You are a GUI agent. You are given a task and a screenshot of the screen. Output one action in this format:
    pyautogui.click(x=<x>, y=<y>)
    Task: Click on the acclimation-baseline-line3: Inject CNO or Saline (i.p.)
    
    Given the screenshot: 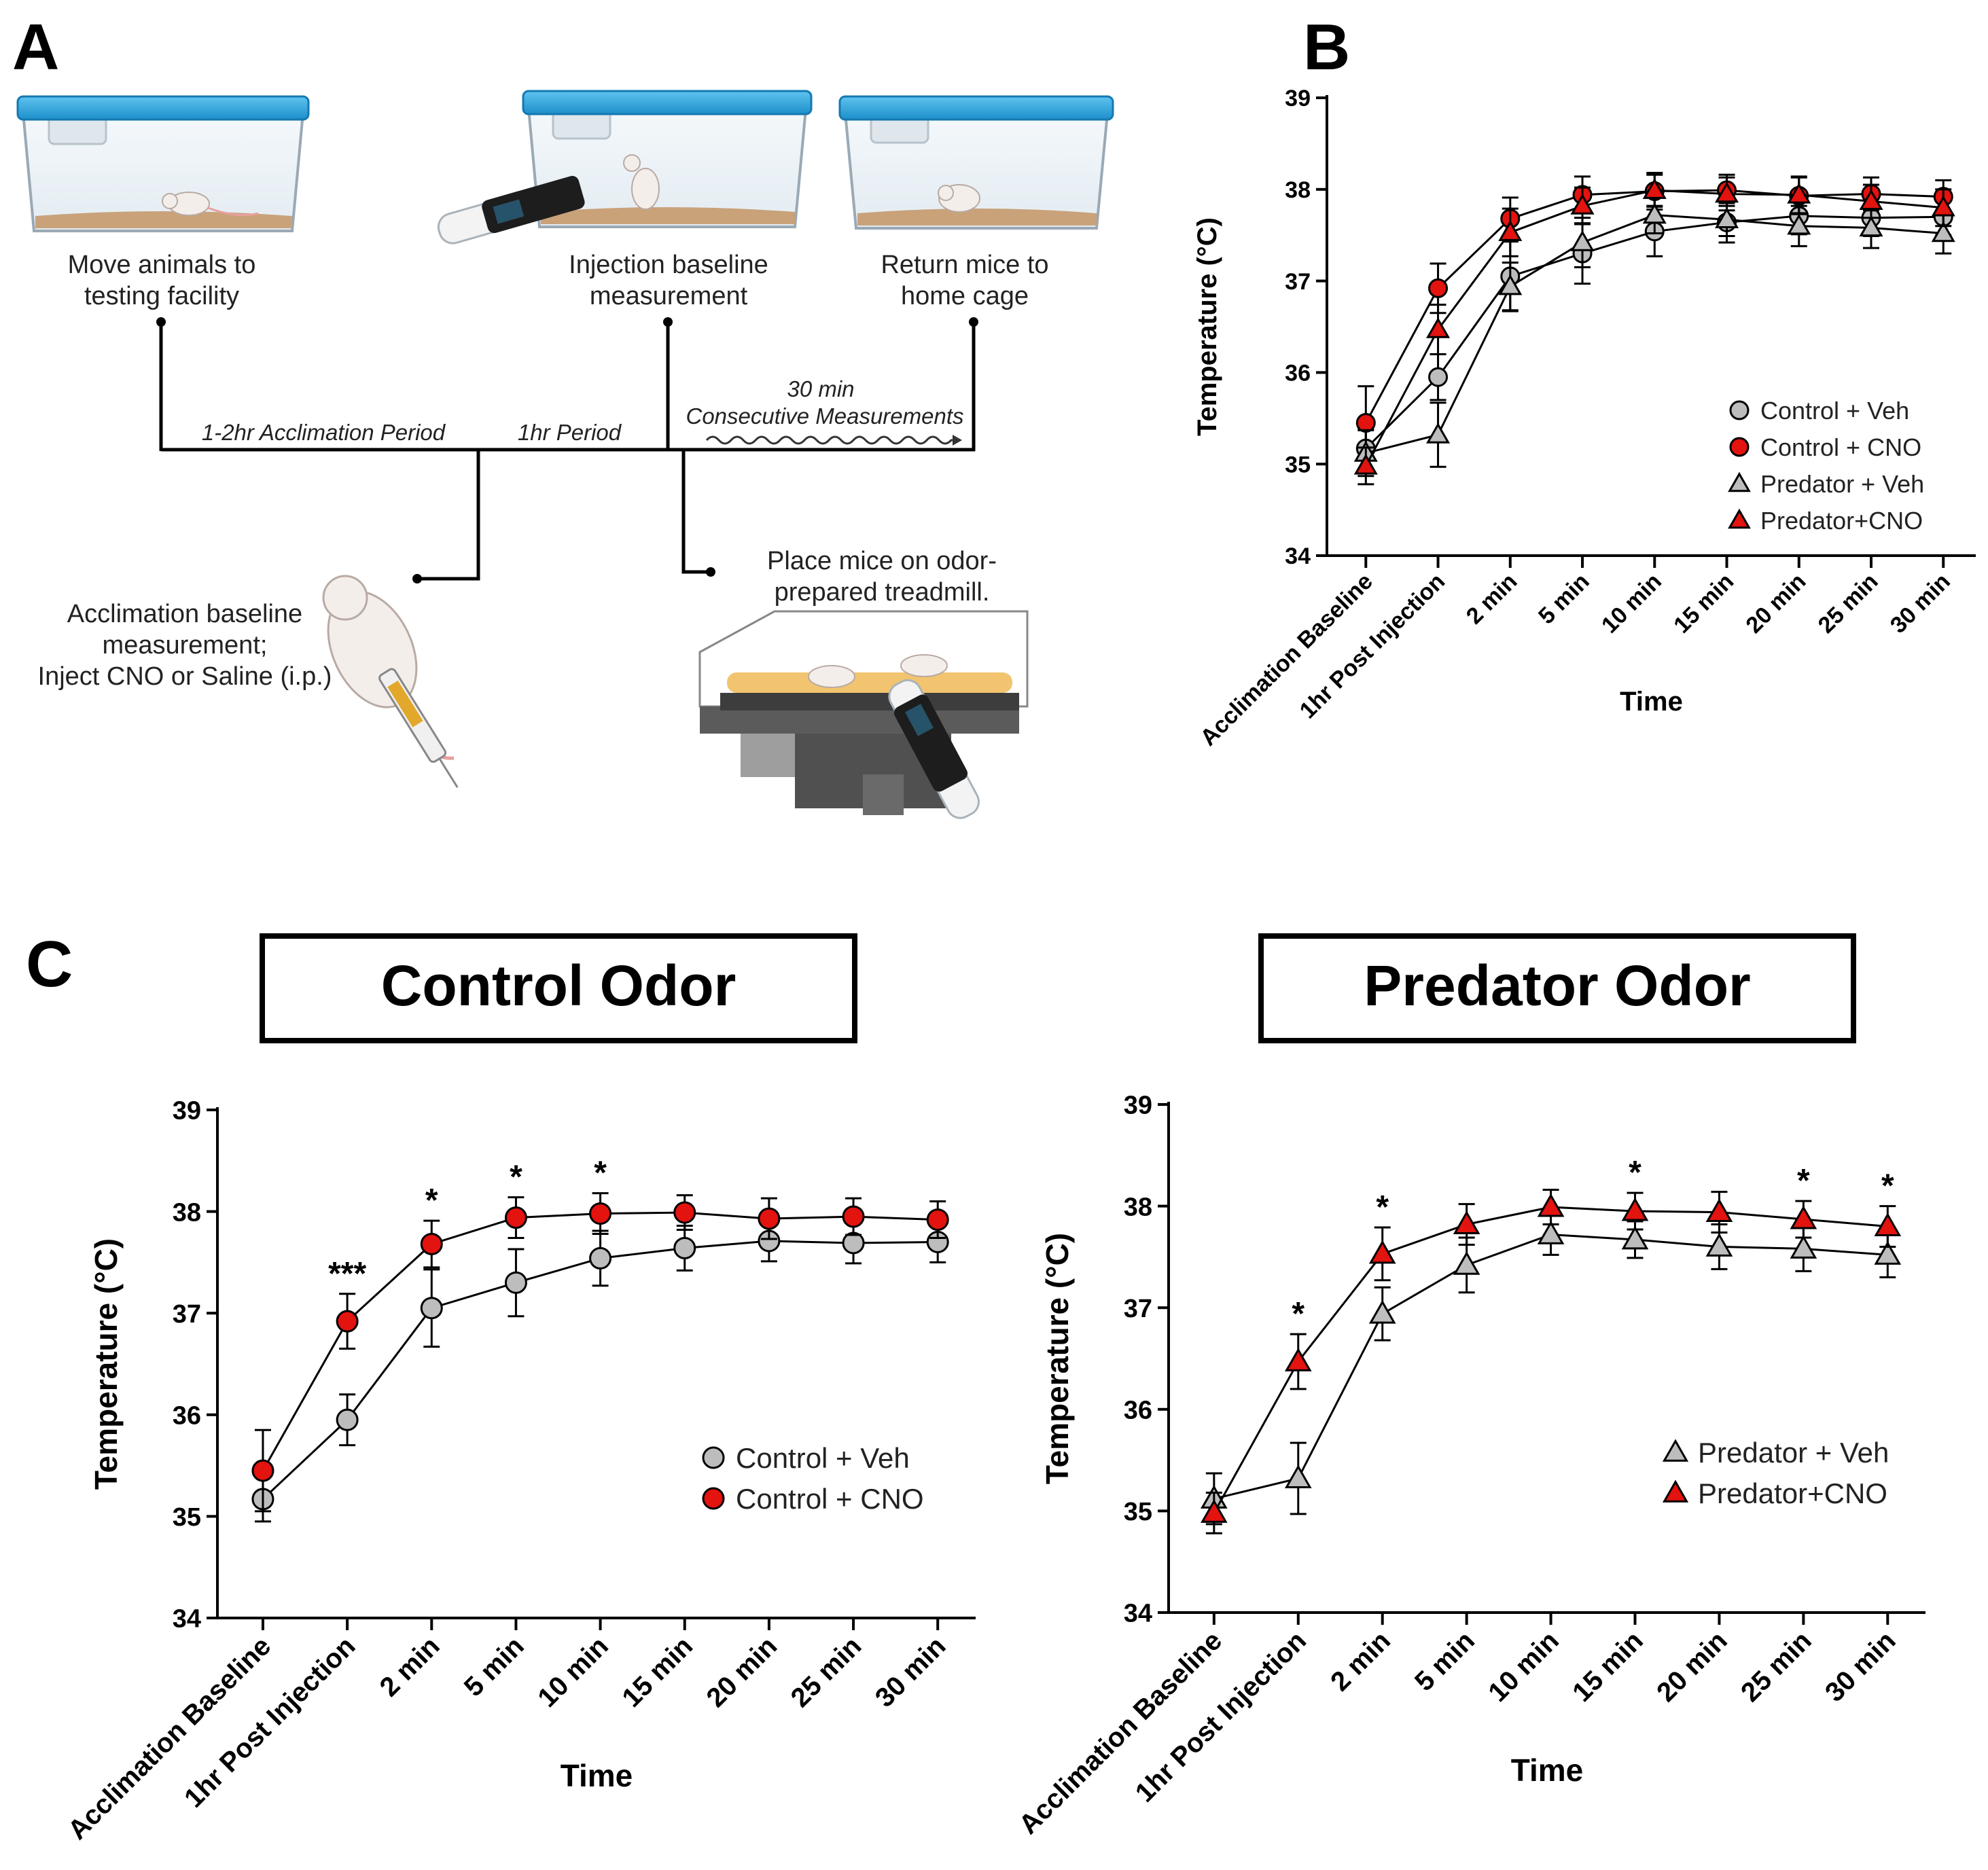 What is the action you would take?
    pyautogui.click(x=185, y=676)
    